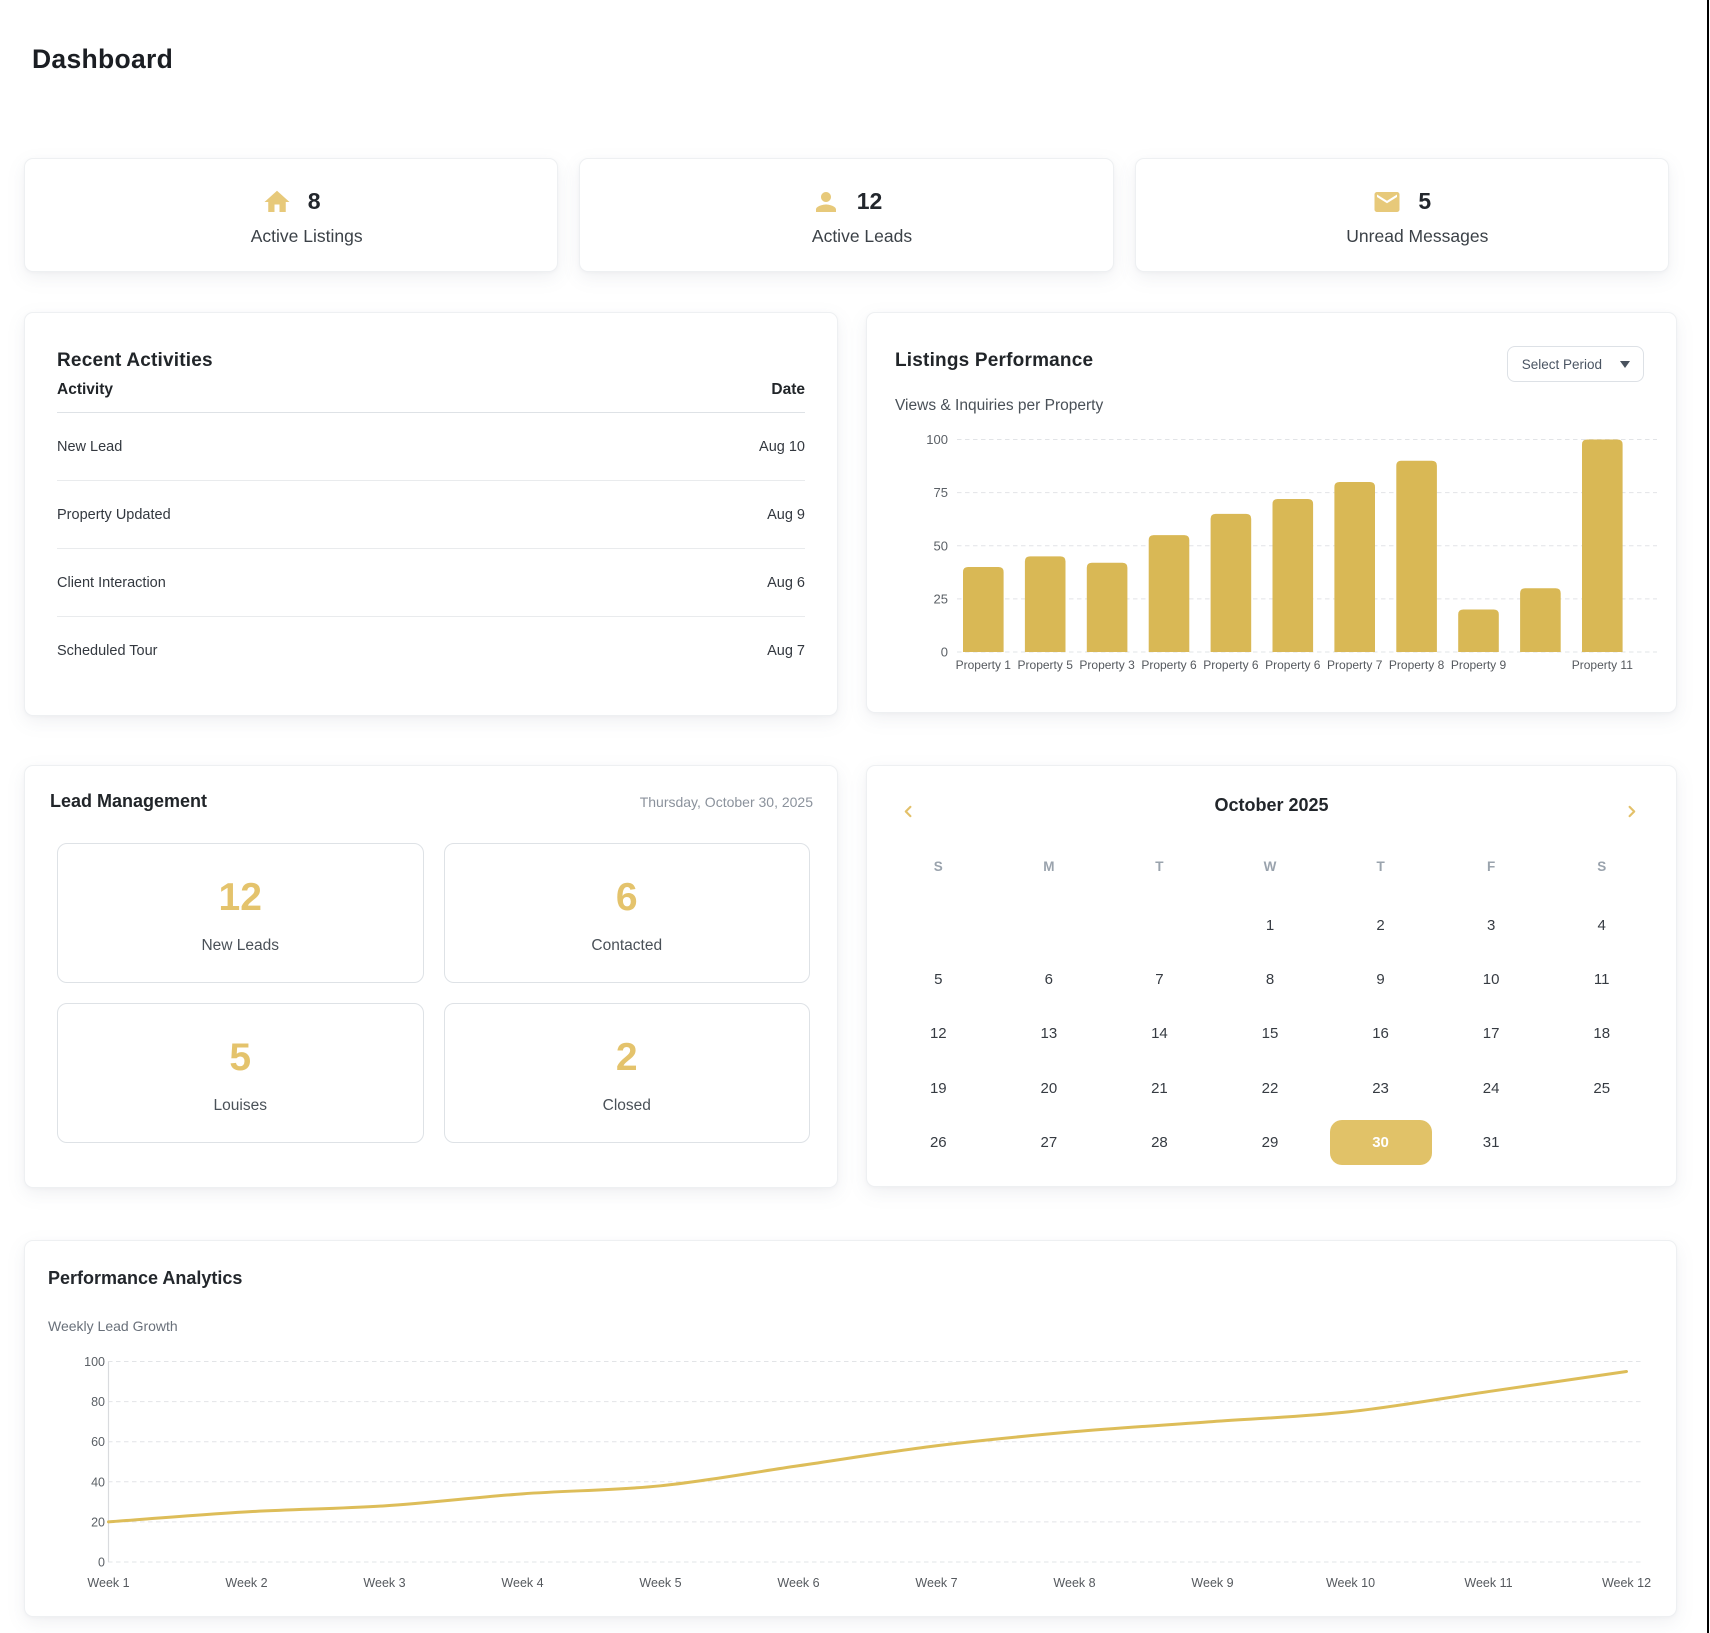 The image size is (1710, 1633). Describe the element at coordinates (98, 1402) in the screenshot. I see `svg-text: 80` at that location.